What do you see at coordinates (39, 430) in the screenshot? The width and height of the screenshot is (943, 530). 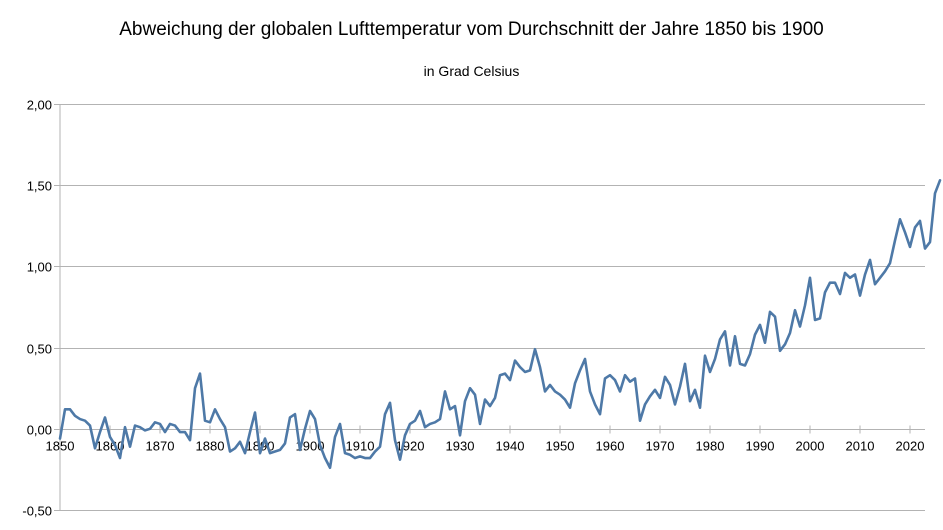 I see `y-tick-label: 0,00` at bounding box center [39, 430].